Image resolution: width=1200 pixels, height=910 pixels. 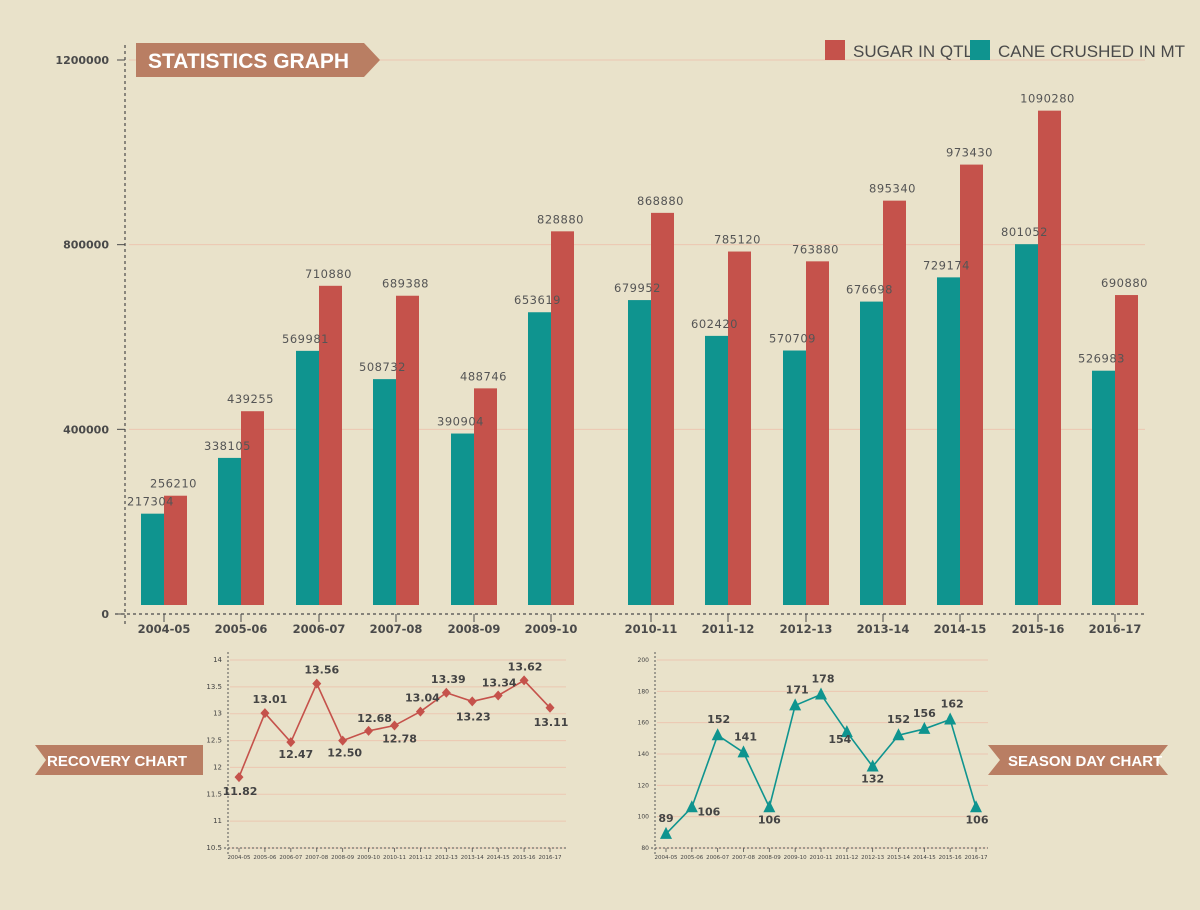 What do you see at coordinates (839, 739) in the screenshot?
I see `data-label: 154` at bounding box center [839, 739].